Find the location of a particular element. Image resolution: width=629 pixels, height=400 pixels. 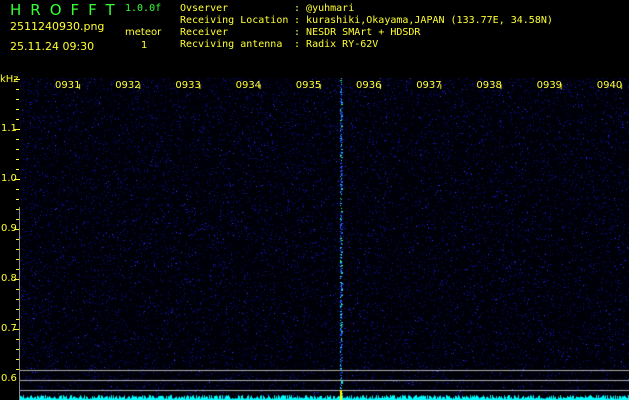

y-tick-label: 1.0 is located at coordinates (9, 178).